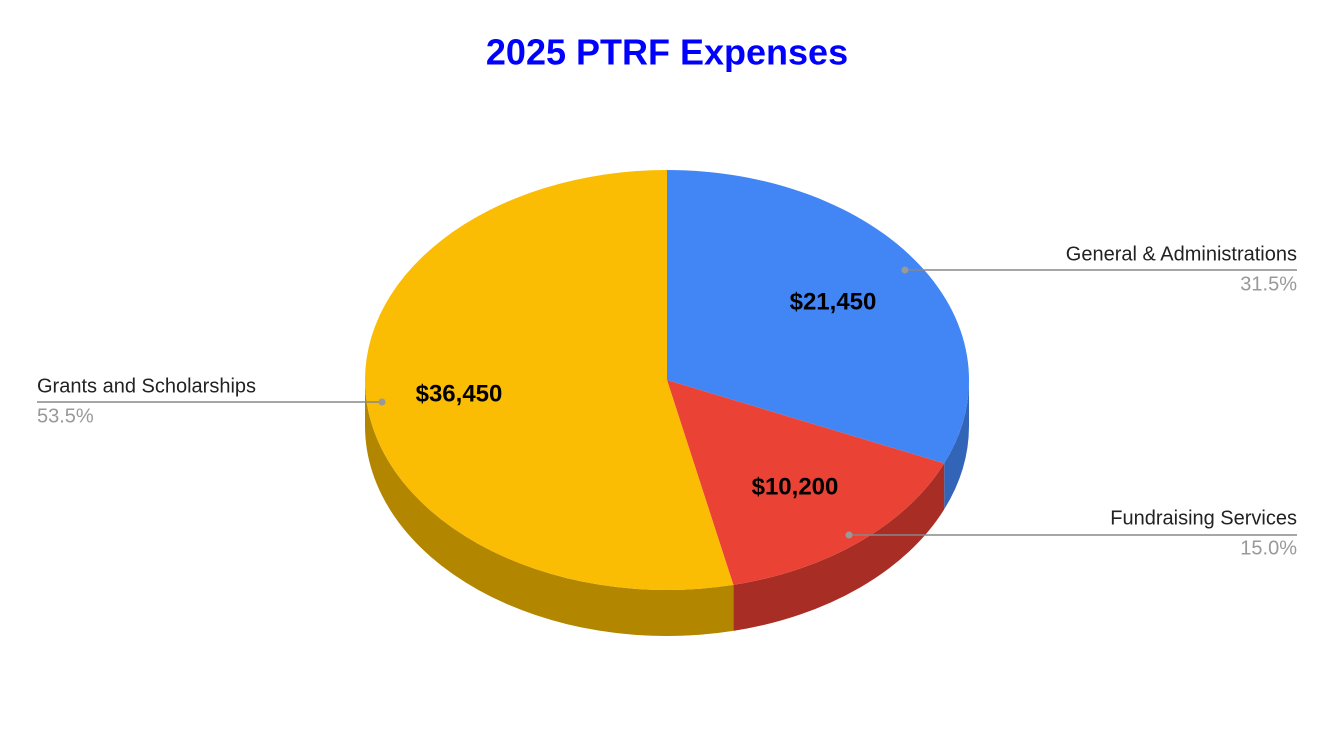  What do you see at coordinates (795, 486) in the screenshot?
I see `value-label: $10,200` at bounding box center [795, 486].